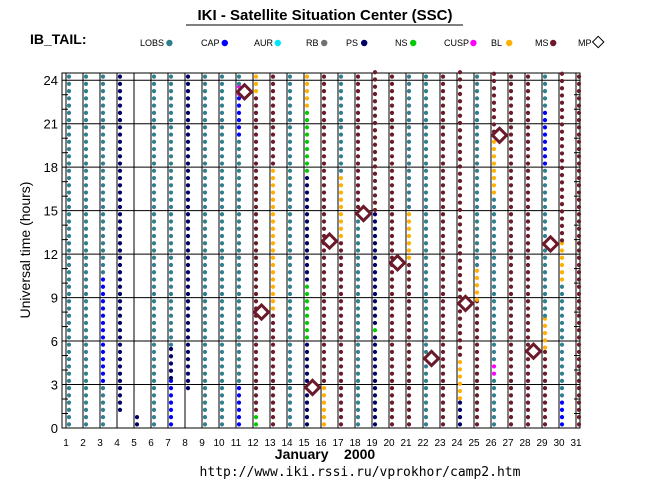 This screenshot has height=500, width=650. Describe the element at coordinates (185, 443) in the screenshot. I see `x-tick-label: 8` at that location.